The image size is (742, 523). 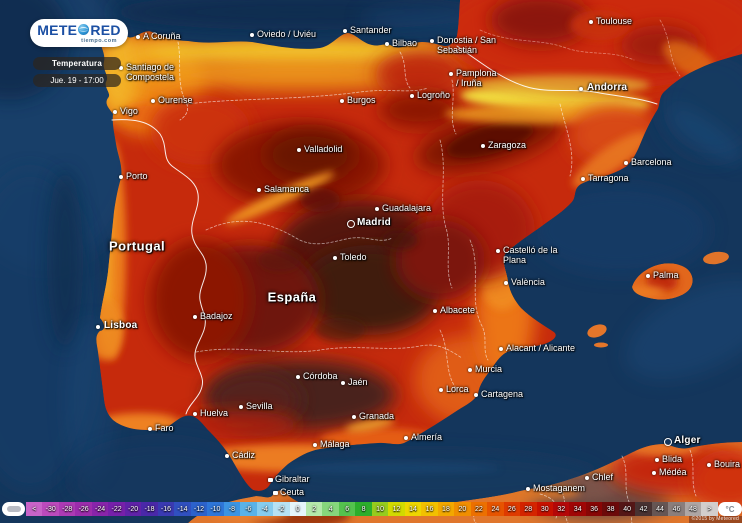 What do you see at coordinates (347, 509) in the screenshot?
I see `scale-tick-6: 6` at bounding box center [347, 509].